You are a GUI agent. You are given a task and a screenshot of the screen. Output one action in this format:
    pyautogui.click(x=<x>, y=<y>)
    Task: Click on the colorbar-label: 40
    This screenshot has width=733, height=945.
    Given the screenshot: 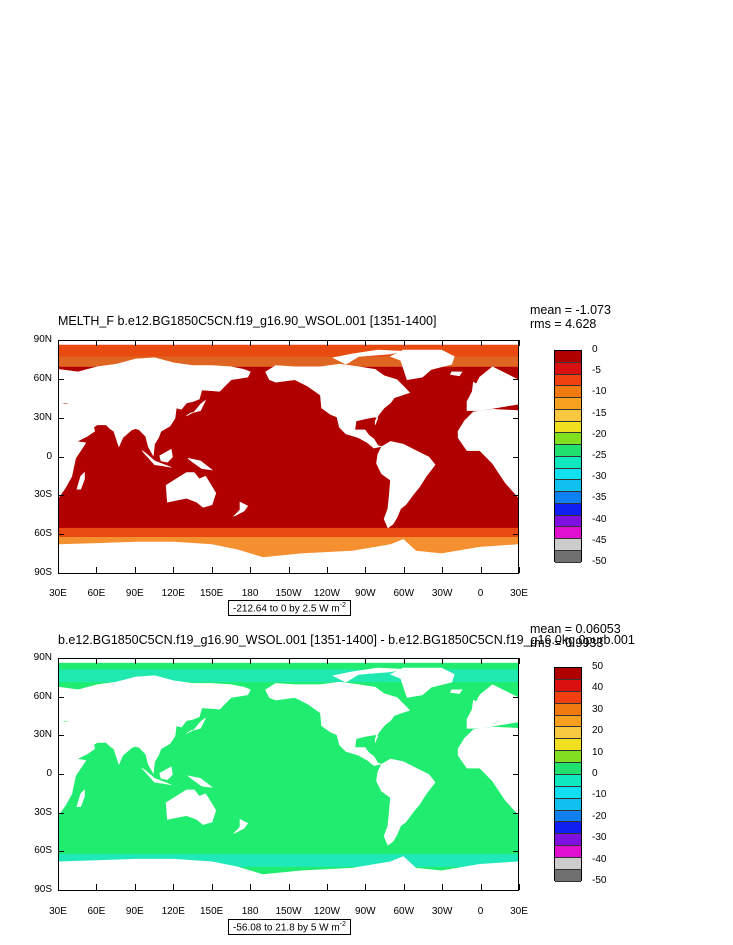 What is the action you would take?
    pyautogui.click(x=598, y=688)
    